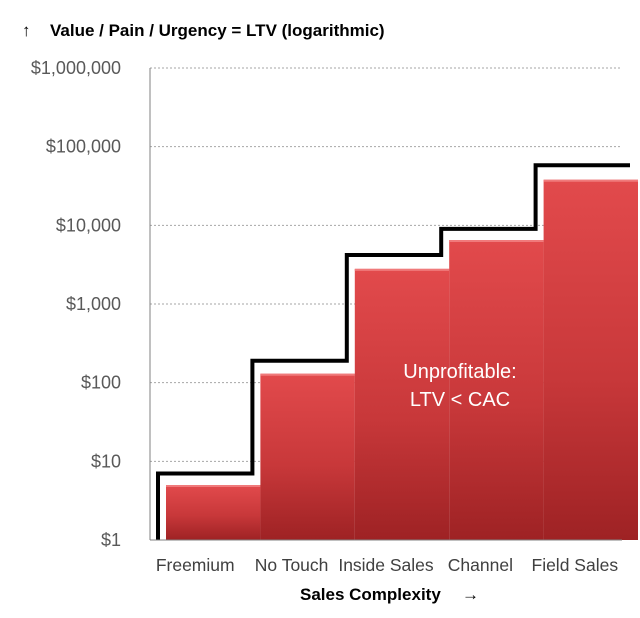 This screenshot has height=618, width=640. What do you see at coordinates (76, 68) in the screenshot?
I see `y-tick-label: $1,000,000` at bounding box center [76, 68].